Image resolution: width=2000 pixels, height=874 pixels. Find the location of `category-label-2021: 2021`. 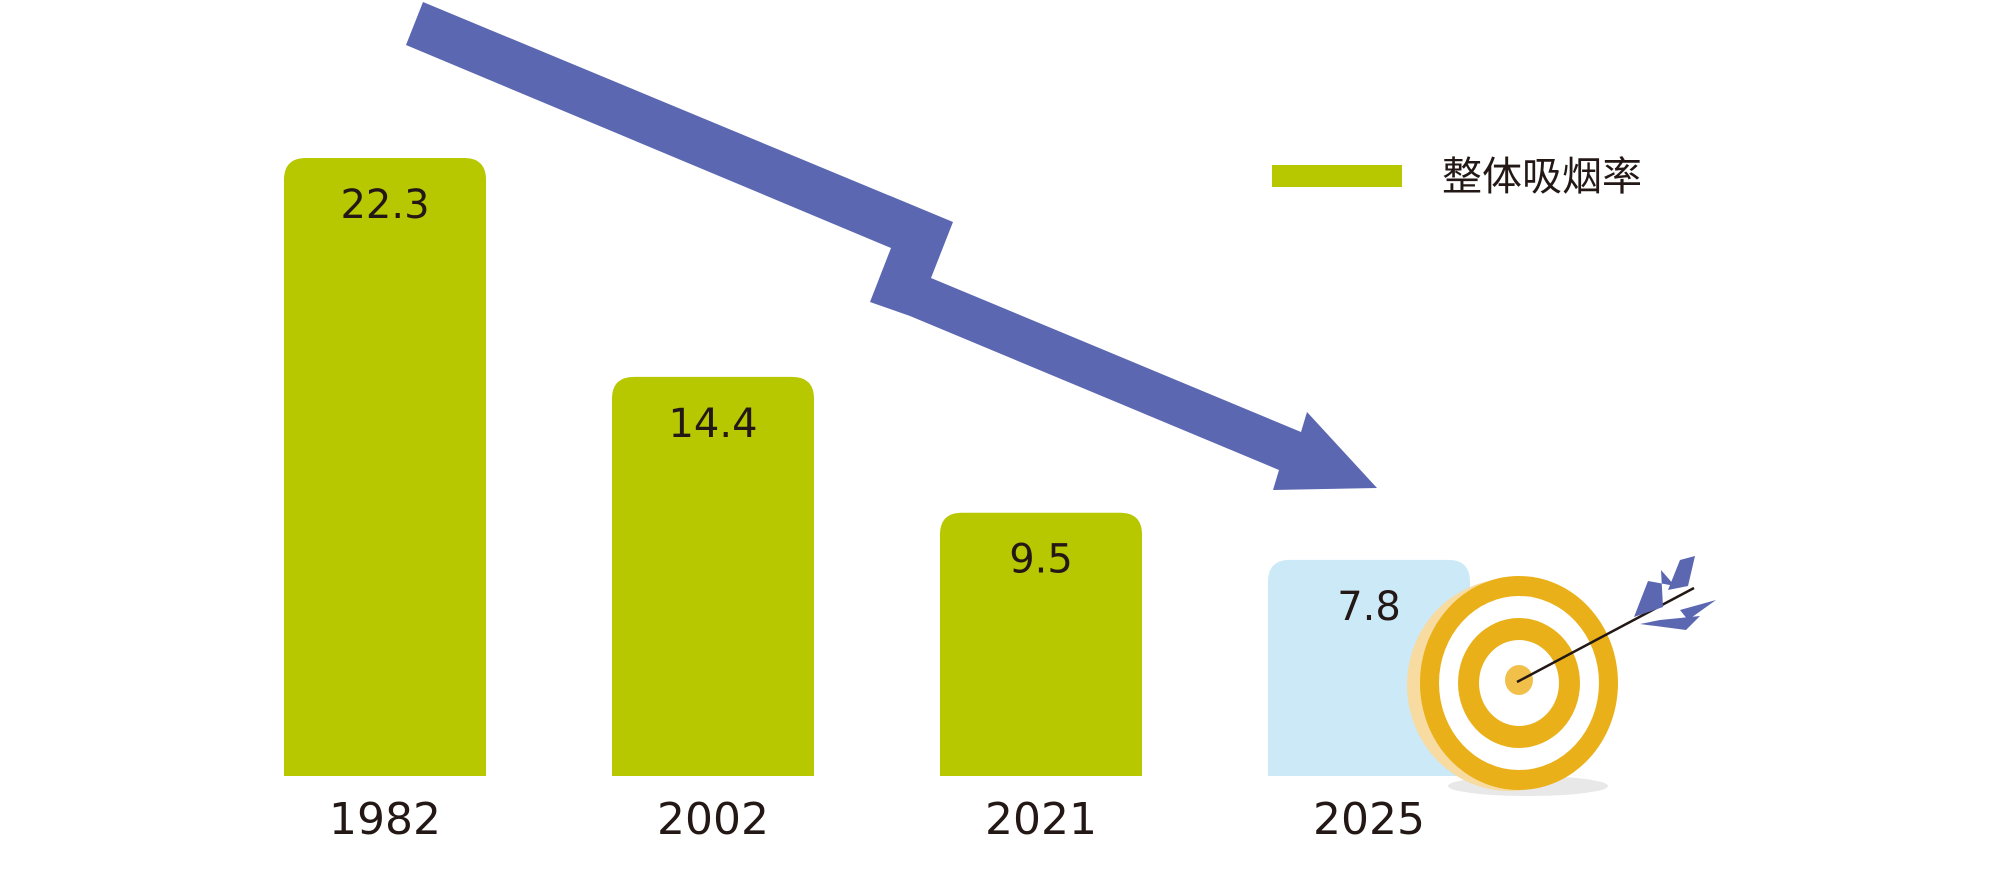

category-label-2021: 2021 is located at coordinates (1041, 819).